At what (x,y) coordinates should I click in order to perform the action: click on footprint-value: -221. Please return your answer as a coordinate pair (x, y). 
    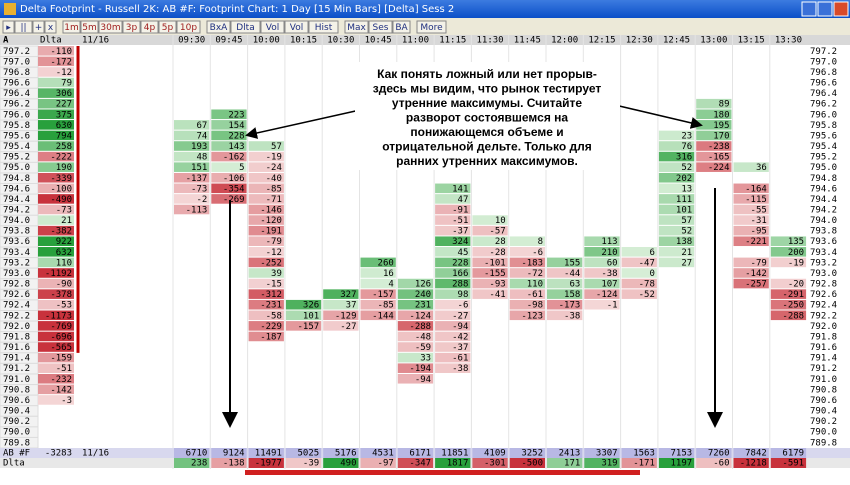
    Looking at the image, I should click on (756, 242).